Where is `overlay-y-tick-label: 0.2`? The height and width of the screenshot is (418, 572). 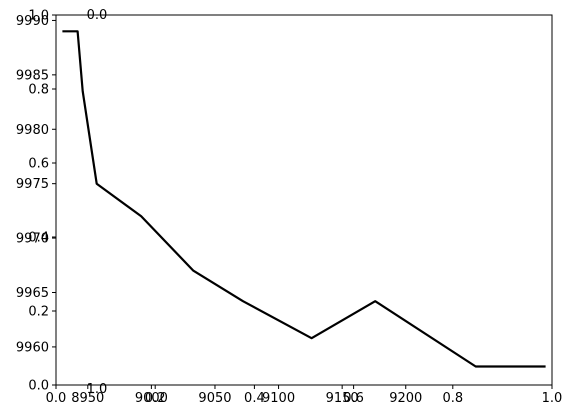
overlay-y-tick-label: 0.2 is located at coordinates (38, 312).